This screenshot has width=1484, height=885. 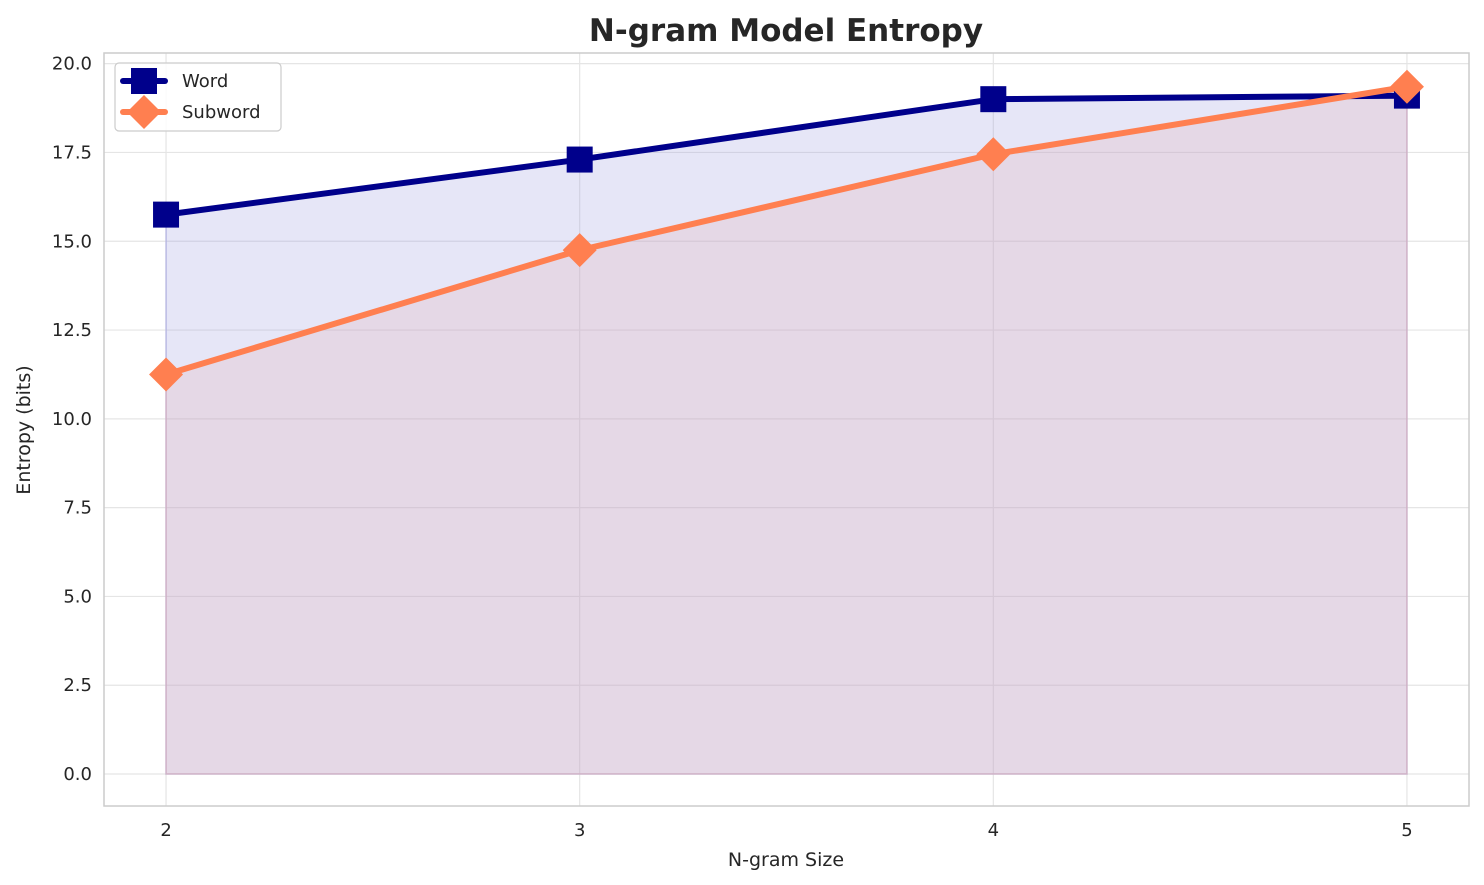 What do you see at coordinates (72, 241) in the screenshot?
I see `y-tick-label: 15.0` at bounding box center [72, 241].